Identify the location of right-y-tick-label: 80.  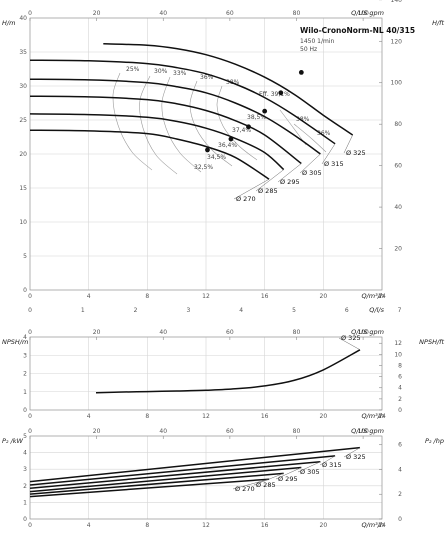
(398, 124).